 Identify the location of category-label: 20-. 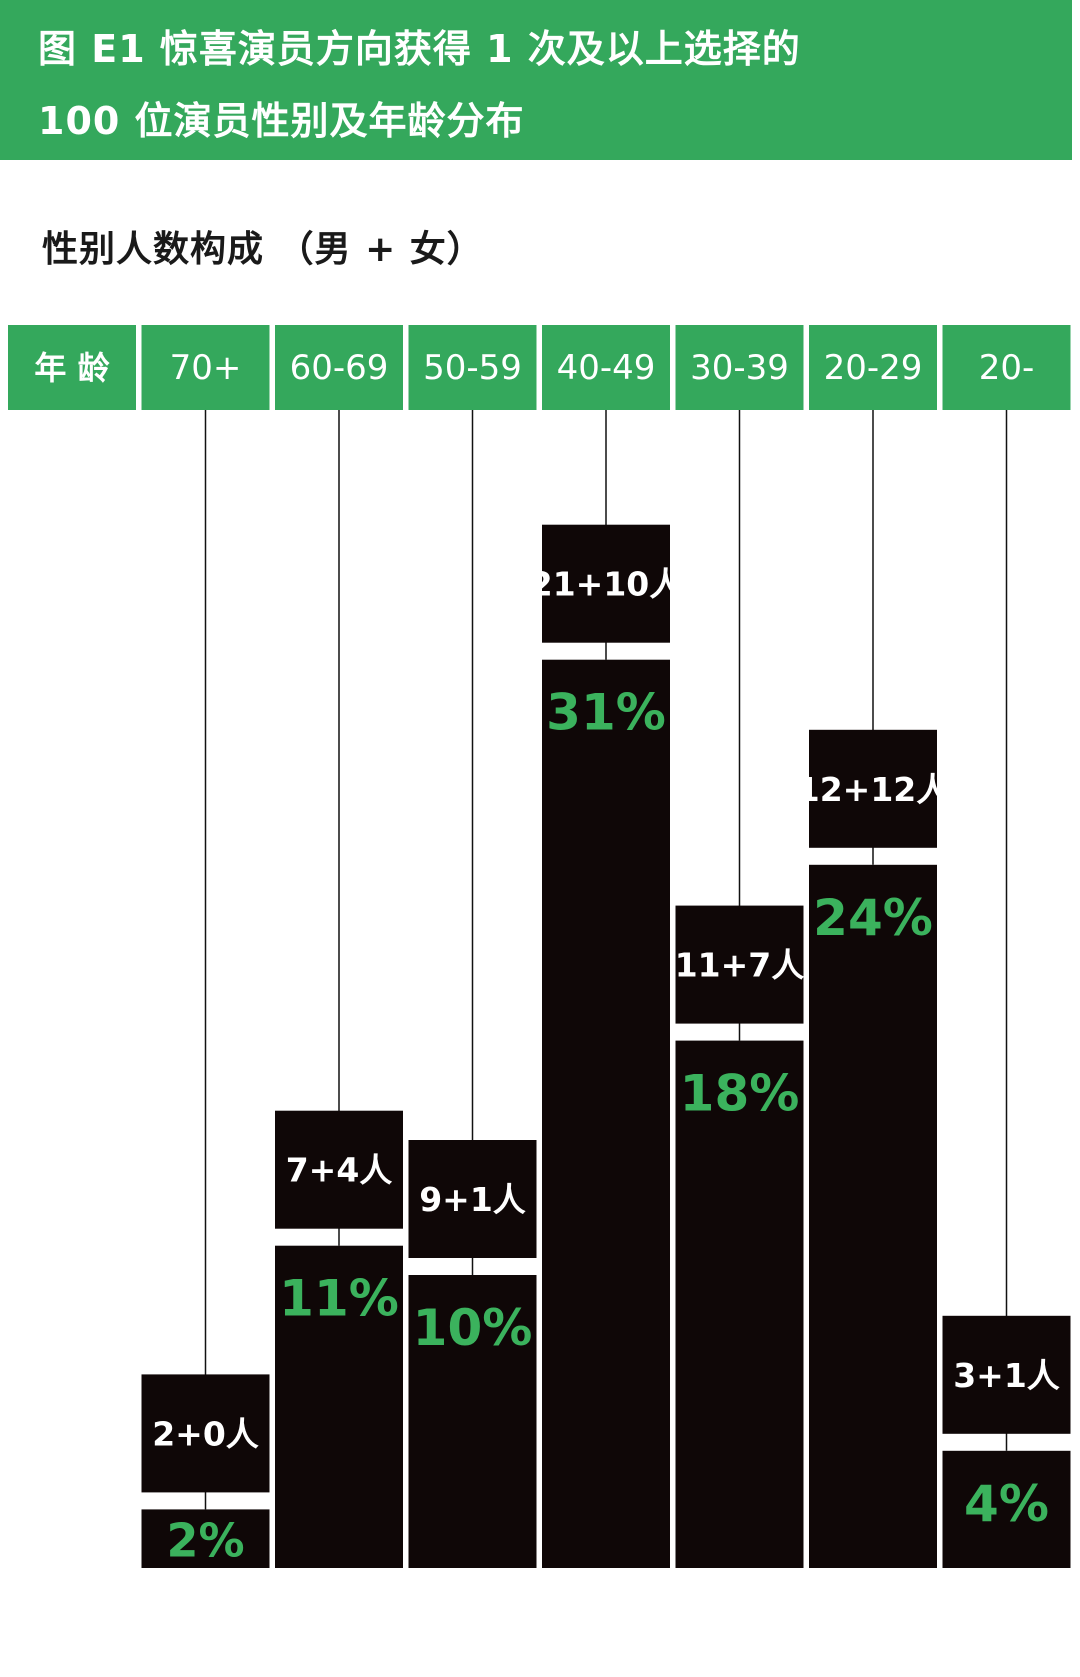
(1007, 368).